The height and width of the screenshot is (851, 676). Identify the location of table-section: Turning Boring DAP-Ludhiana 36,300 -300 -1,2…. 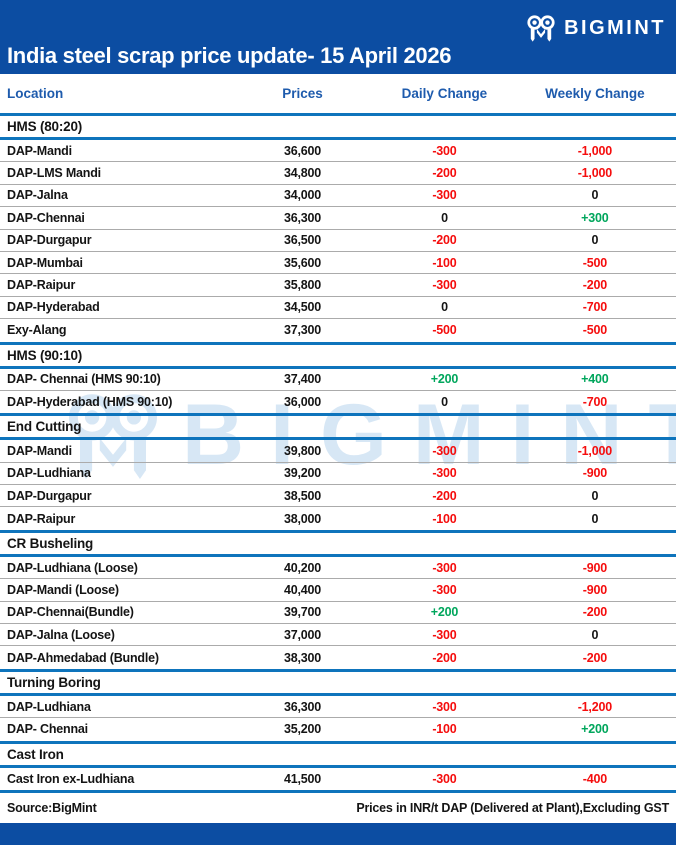
(338, 704).